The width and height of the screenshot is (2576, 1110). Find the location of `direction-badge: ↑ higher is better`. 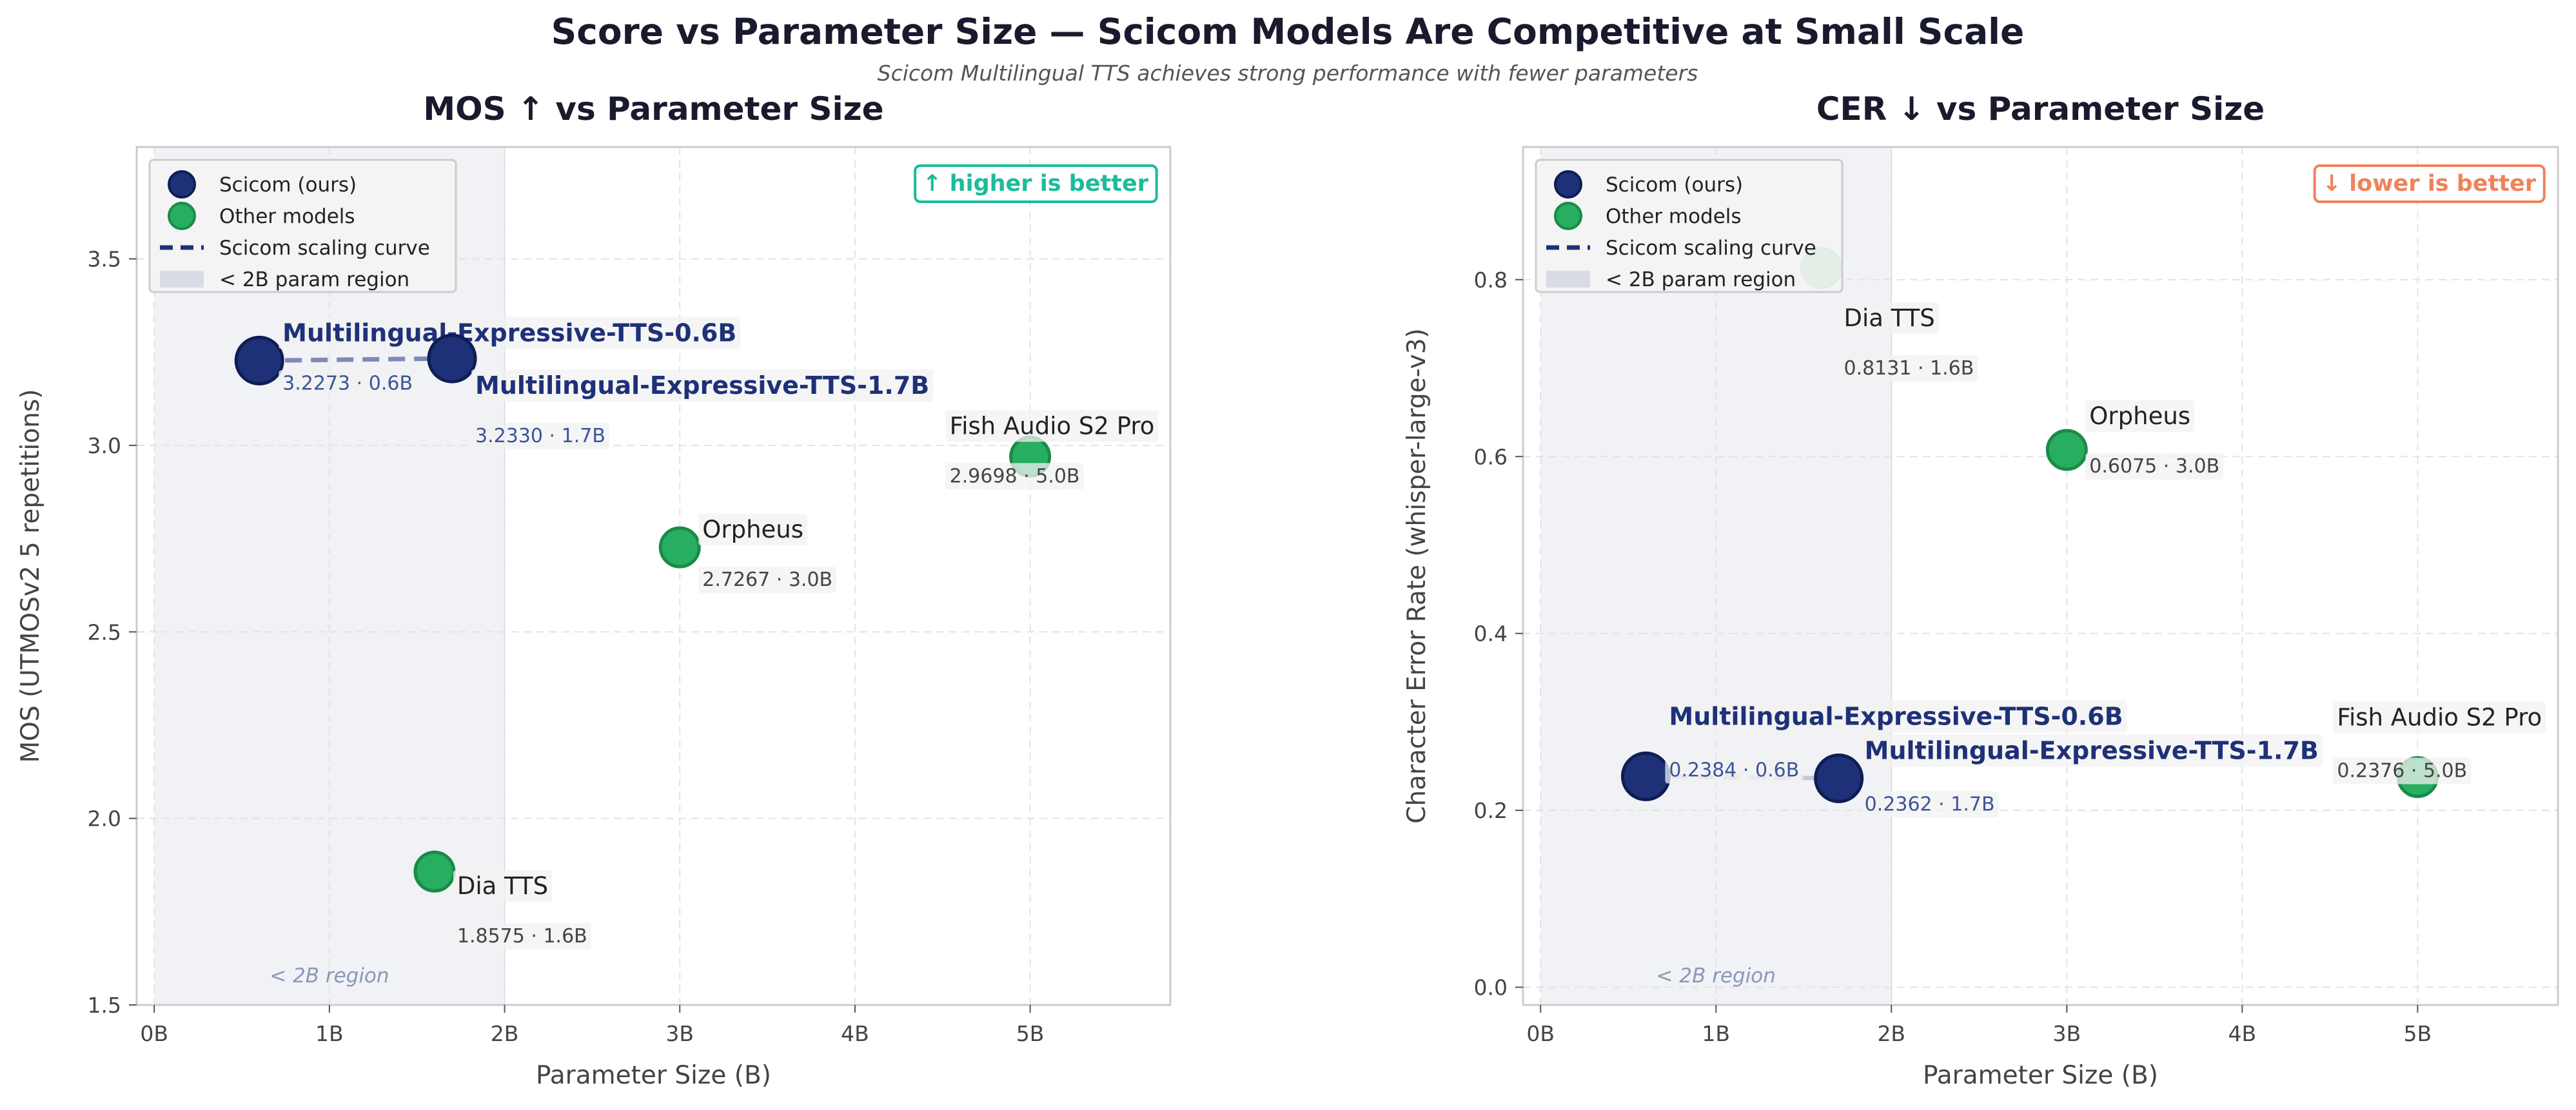

direction-badge: ↑ higher is better is located at coordinates (1036, 184).